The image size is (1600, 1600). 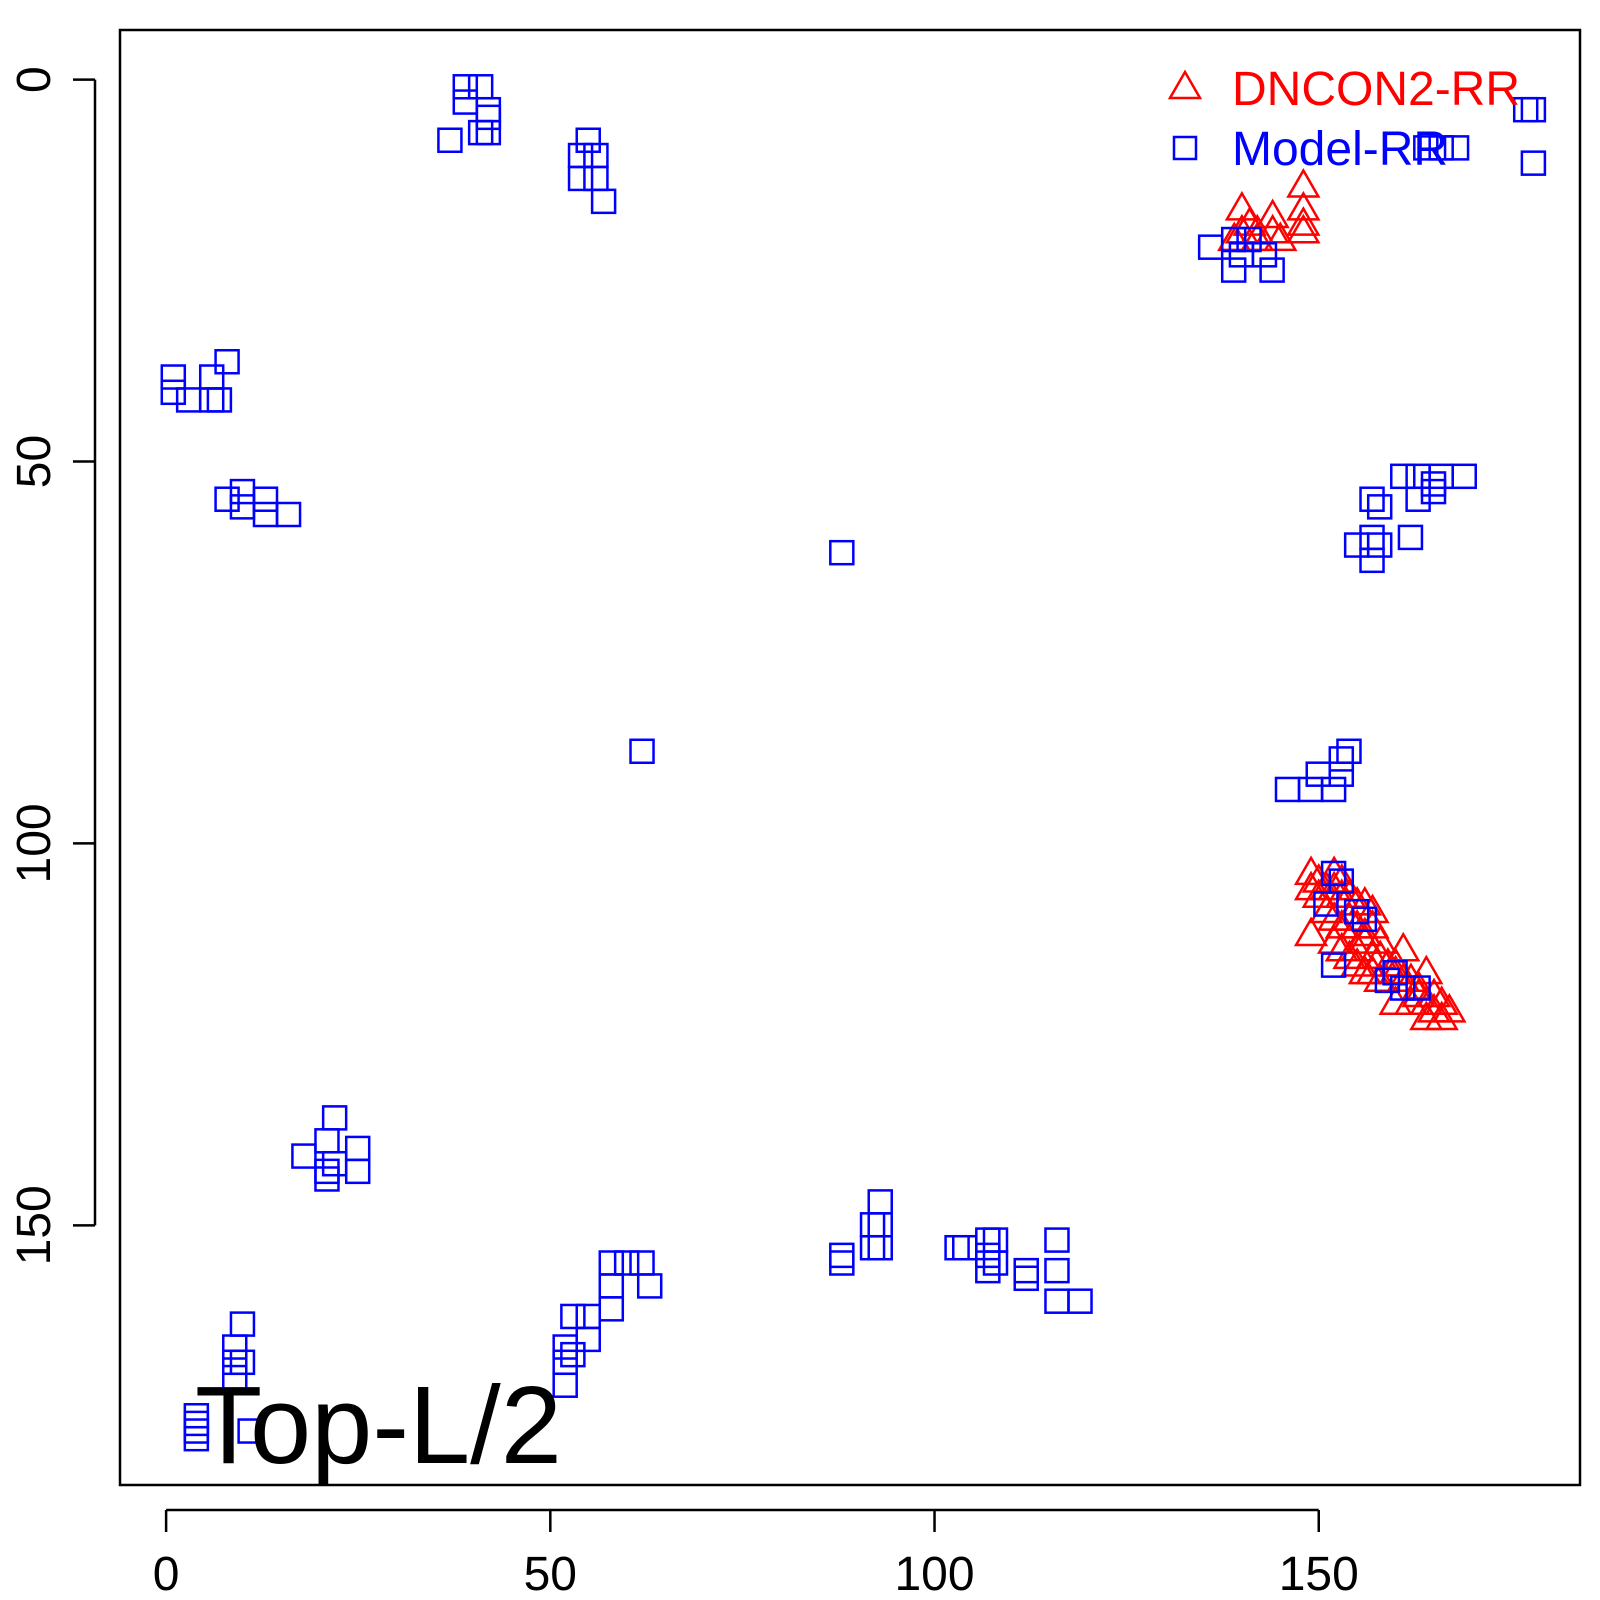 I want to click on y-tick-label: 150, so click(x=34, y=1225).